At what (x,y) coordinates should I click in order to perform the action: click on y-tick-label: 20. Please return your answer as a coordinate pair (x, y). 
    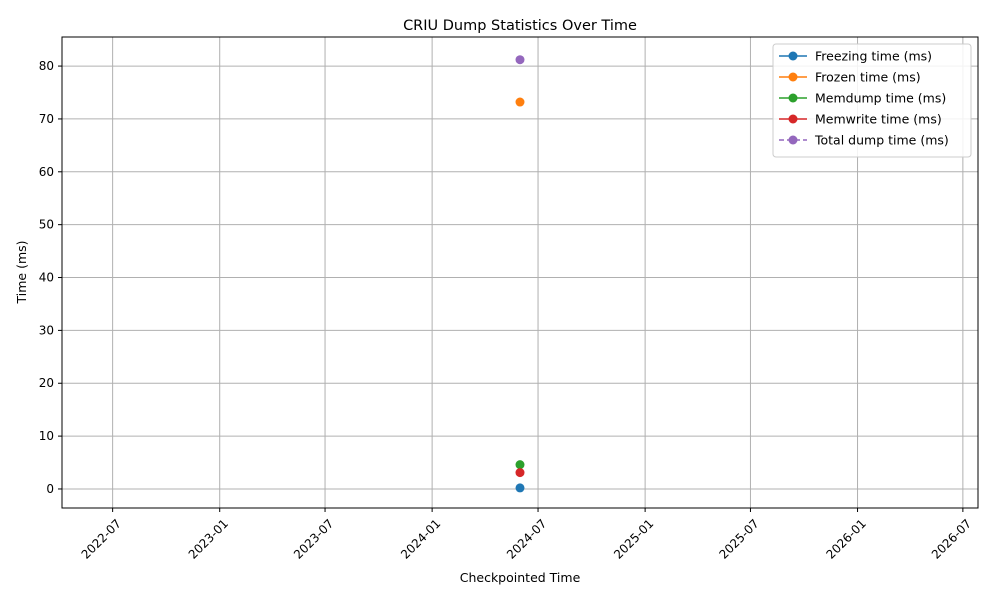
    Looking at the image, I should click on (46, 383).